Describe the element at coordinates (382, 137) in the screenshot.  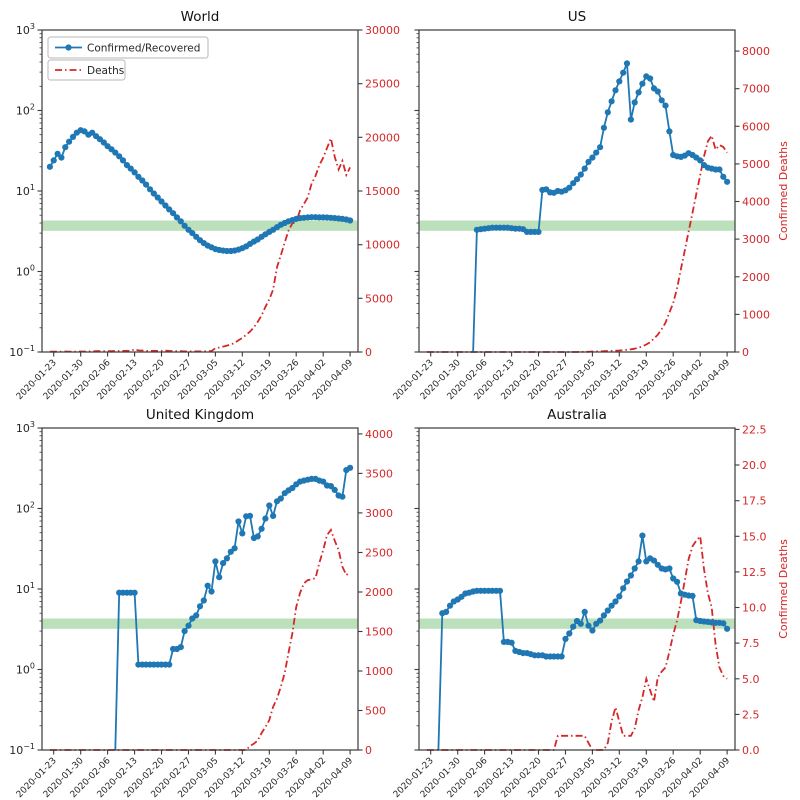
I see `right-axis-tick-label: 20000` at that location.